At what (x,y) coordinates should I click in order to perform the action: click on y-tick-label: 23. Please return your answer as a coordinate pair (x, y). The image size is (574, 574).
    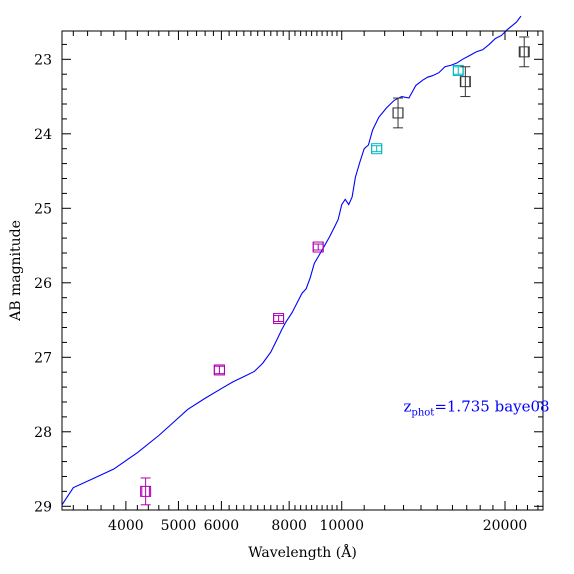
    Looking at the image, I should click on (43, 60).